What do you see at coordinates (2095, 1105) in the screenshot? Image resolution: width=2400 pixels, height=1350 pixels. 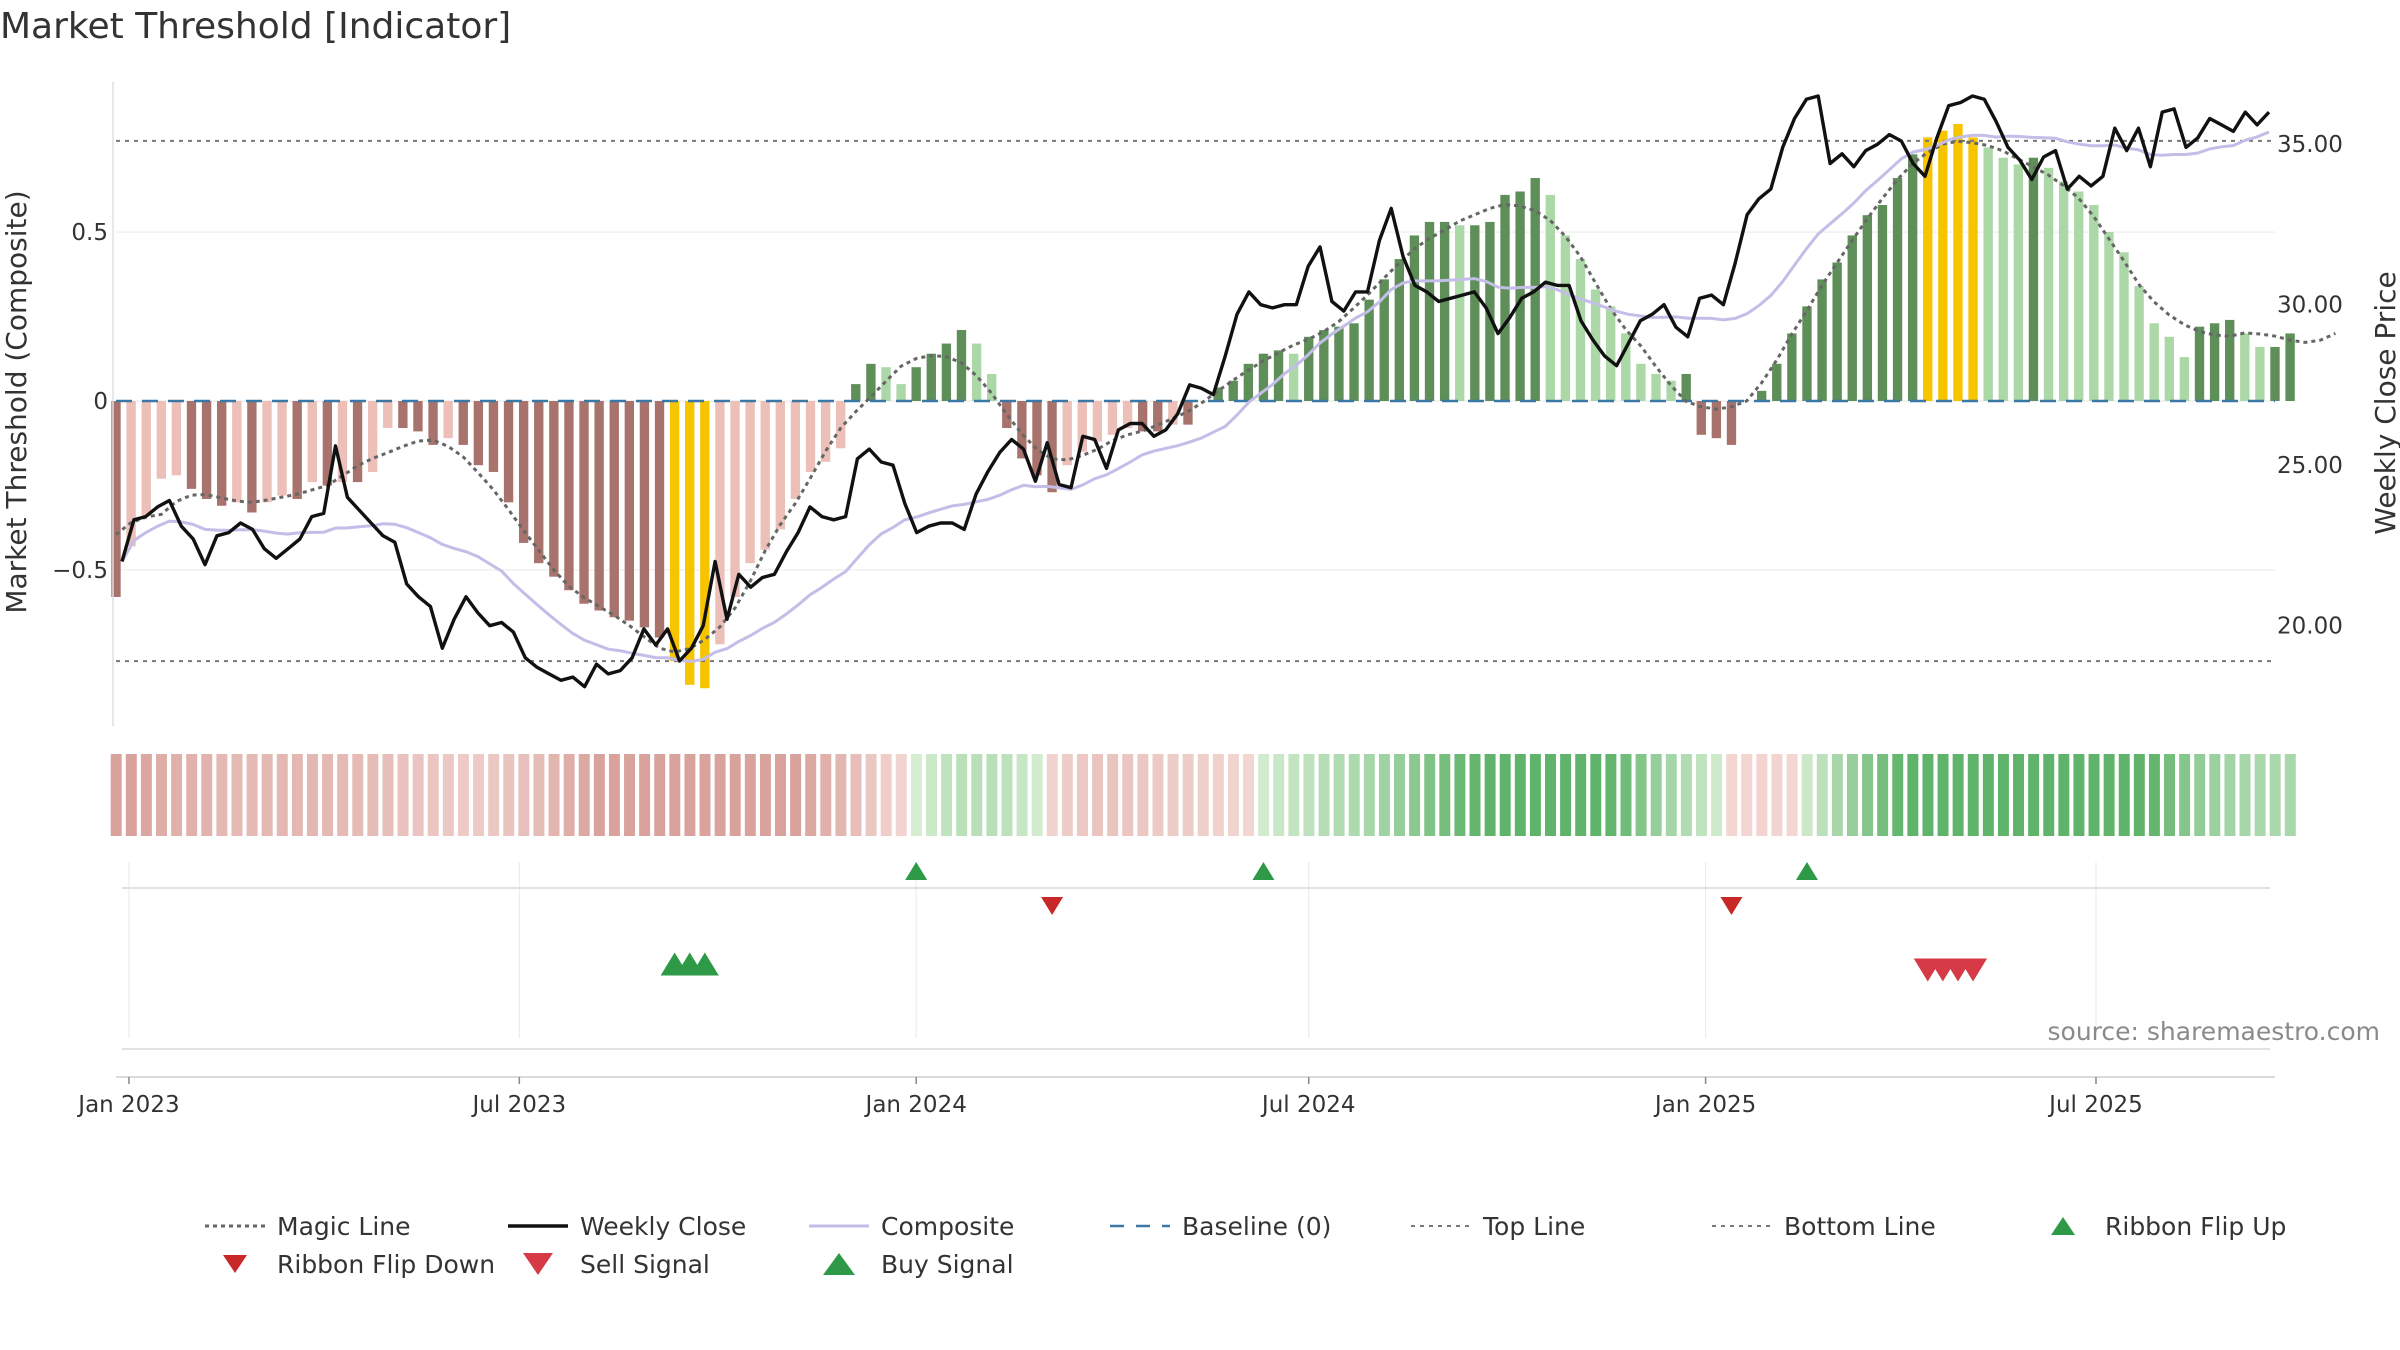 I see `x-tick-label: Jul 2025` at bounding box center [2095, 1105].